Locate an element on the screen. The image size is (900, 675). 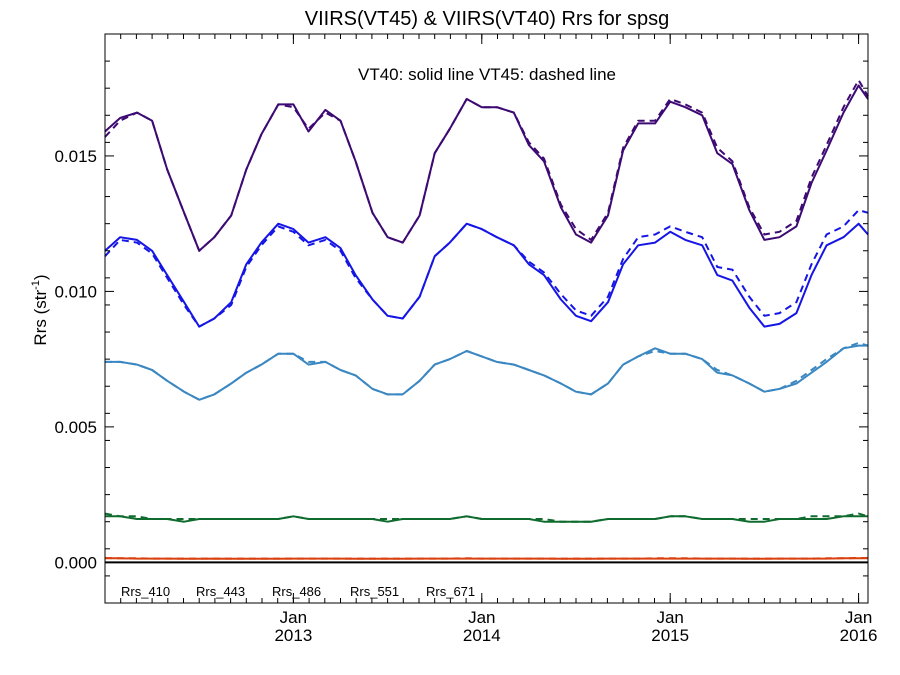
y-axis-label-exponent: -1 is located at coordinates (36, 285).